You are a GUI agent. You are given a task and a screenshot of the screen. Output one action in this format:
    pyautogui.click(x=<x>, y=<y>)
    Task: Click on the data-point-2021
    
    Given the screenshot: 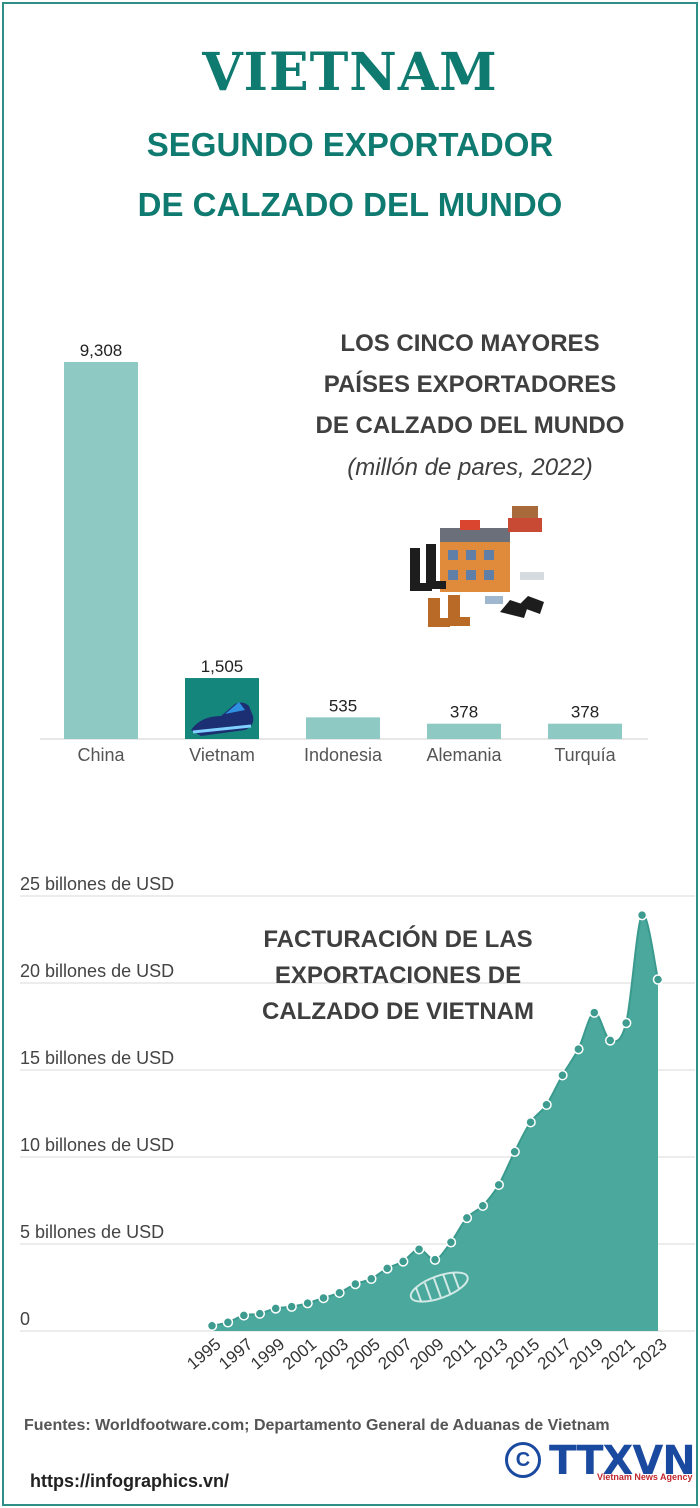 What is the action you would take?
    pyautogui.click(x=626, y=1023)
    